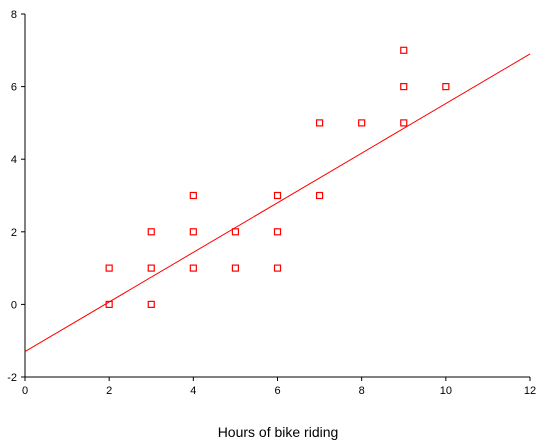 The image size is (537, 441). What do you see at coordinates (16, 196) in the screenshot?
I see `y-axis-ticks: -2 0 2 4 6 8` at bounding box center [16, 196].